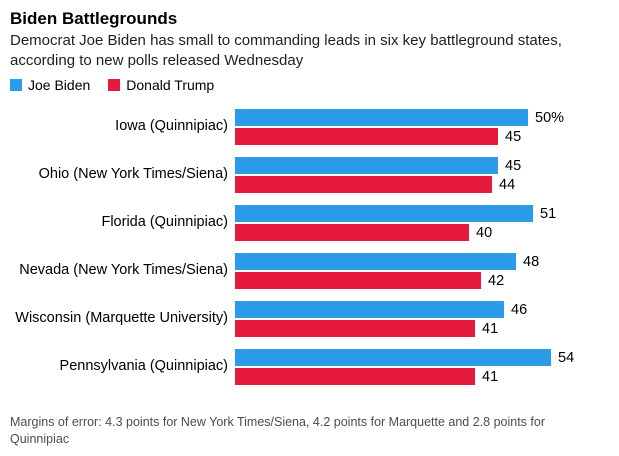 Image resolution: width=619 pixels, height=456 pixels. I want to click on trump-bar-line: 45, so click(422, 137).